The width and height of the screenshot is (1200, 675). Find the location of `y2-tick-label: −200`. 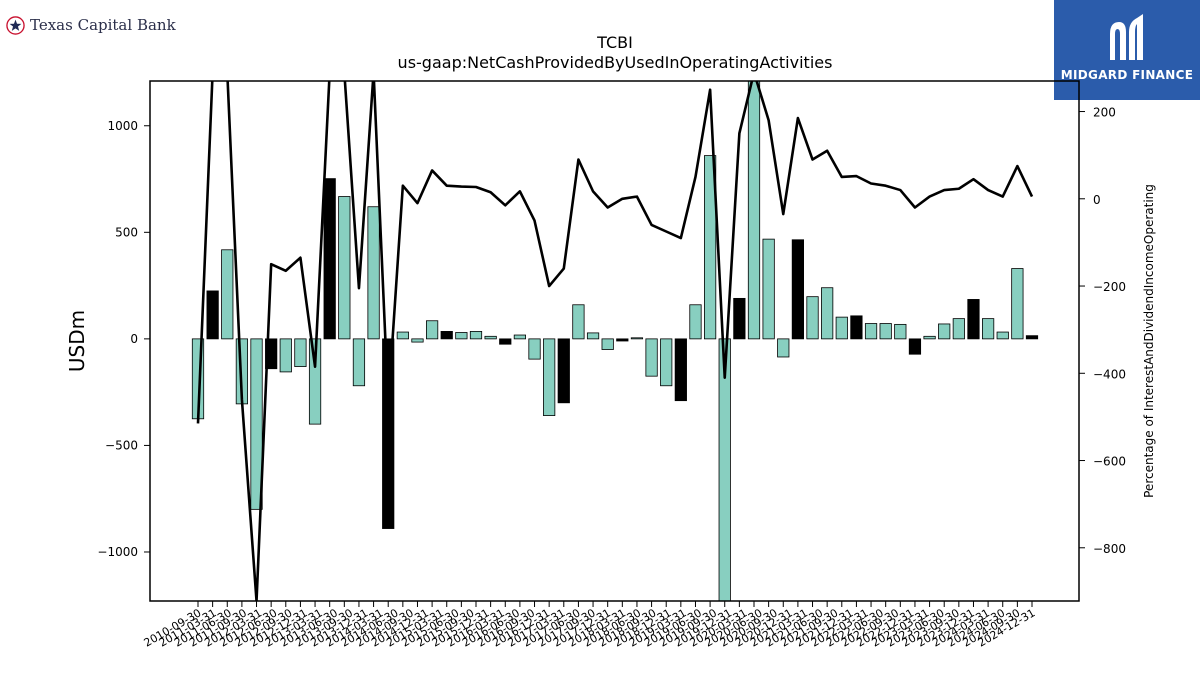

y2-tick-label: −200 is located at coordinates (1109, 287).